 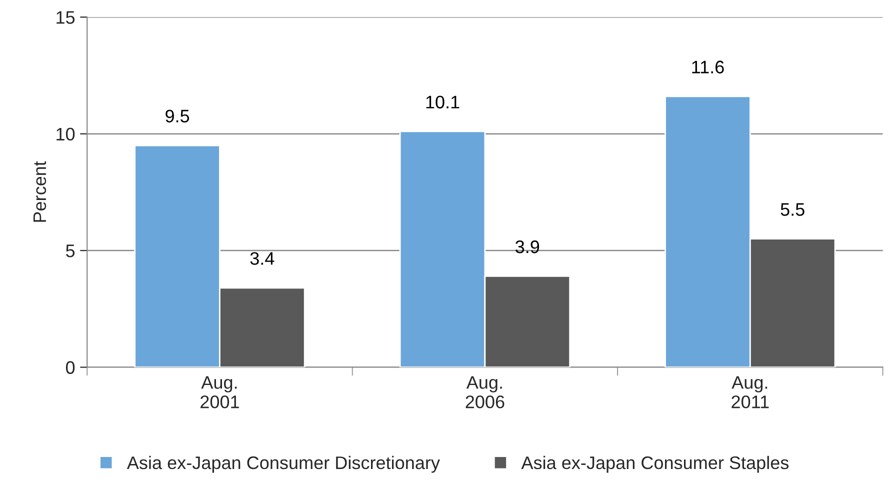 What do you see at coordinates (65, 134) in the screenshot?
I see `y-tick-label: 10` at bounding box center [65, 134].